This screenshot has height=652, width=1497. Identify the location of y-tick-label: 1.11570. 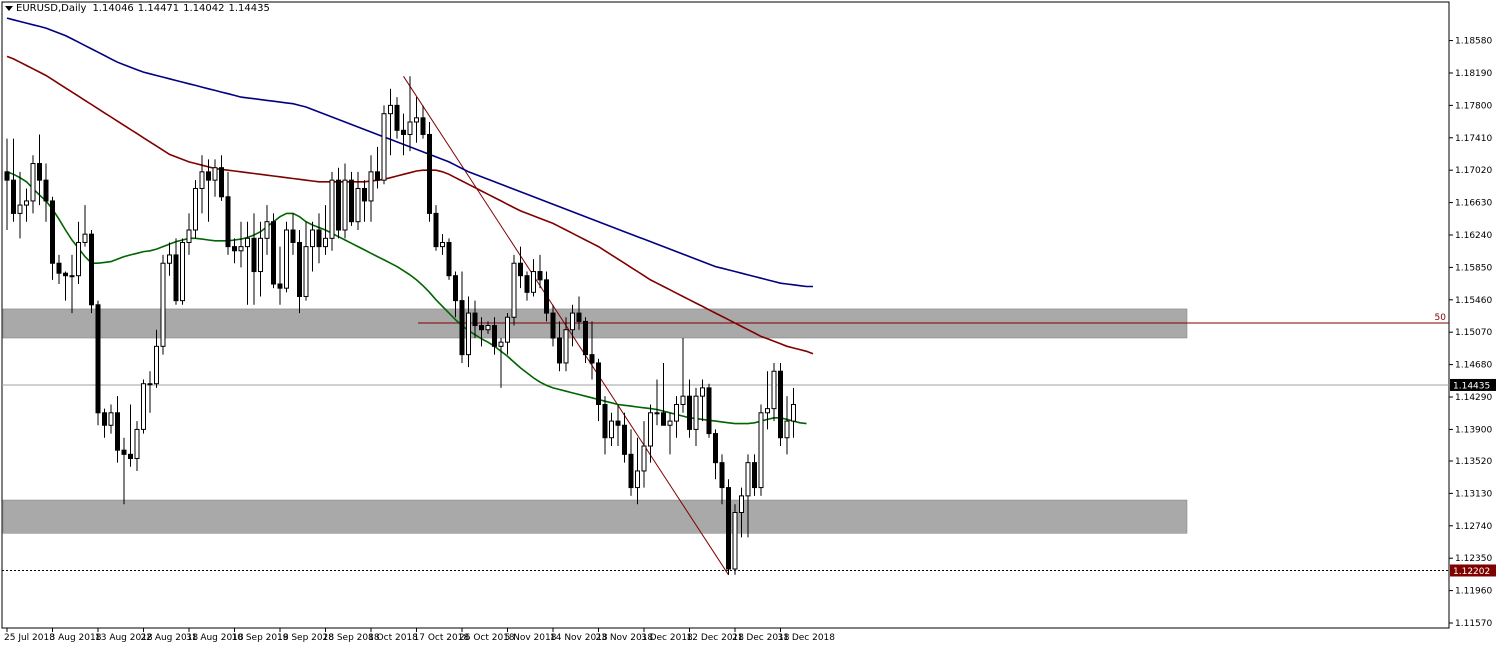
(1473, 624).